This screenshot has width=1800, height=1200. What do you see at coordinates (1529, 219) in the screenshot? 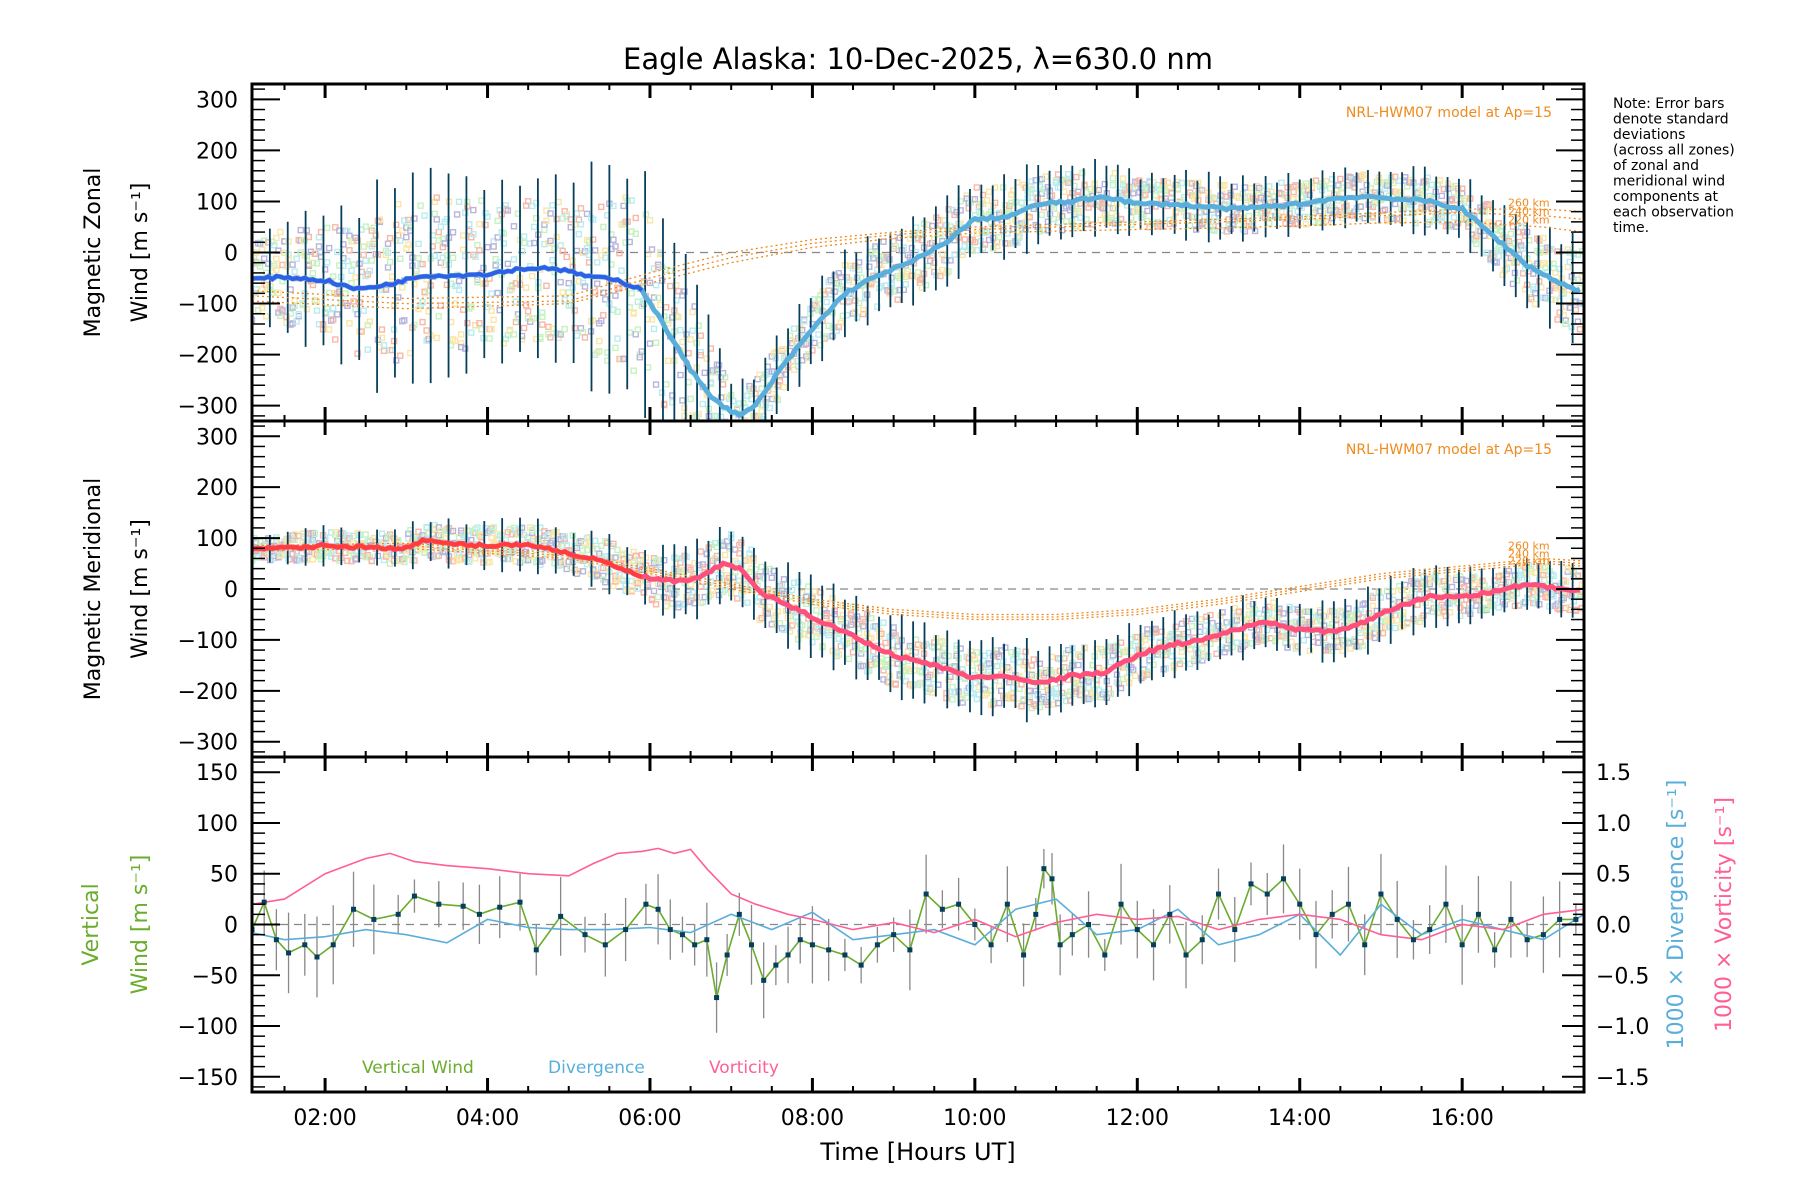
I see `altitude-label: 220 km` at bounding box center [1529, 219].